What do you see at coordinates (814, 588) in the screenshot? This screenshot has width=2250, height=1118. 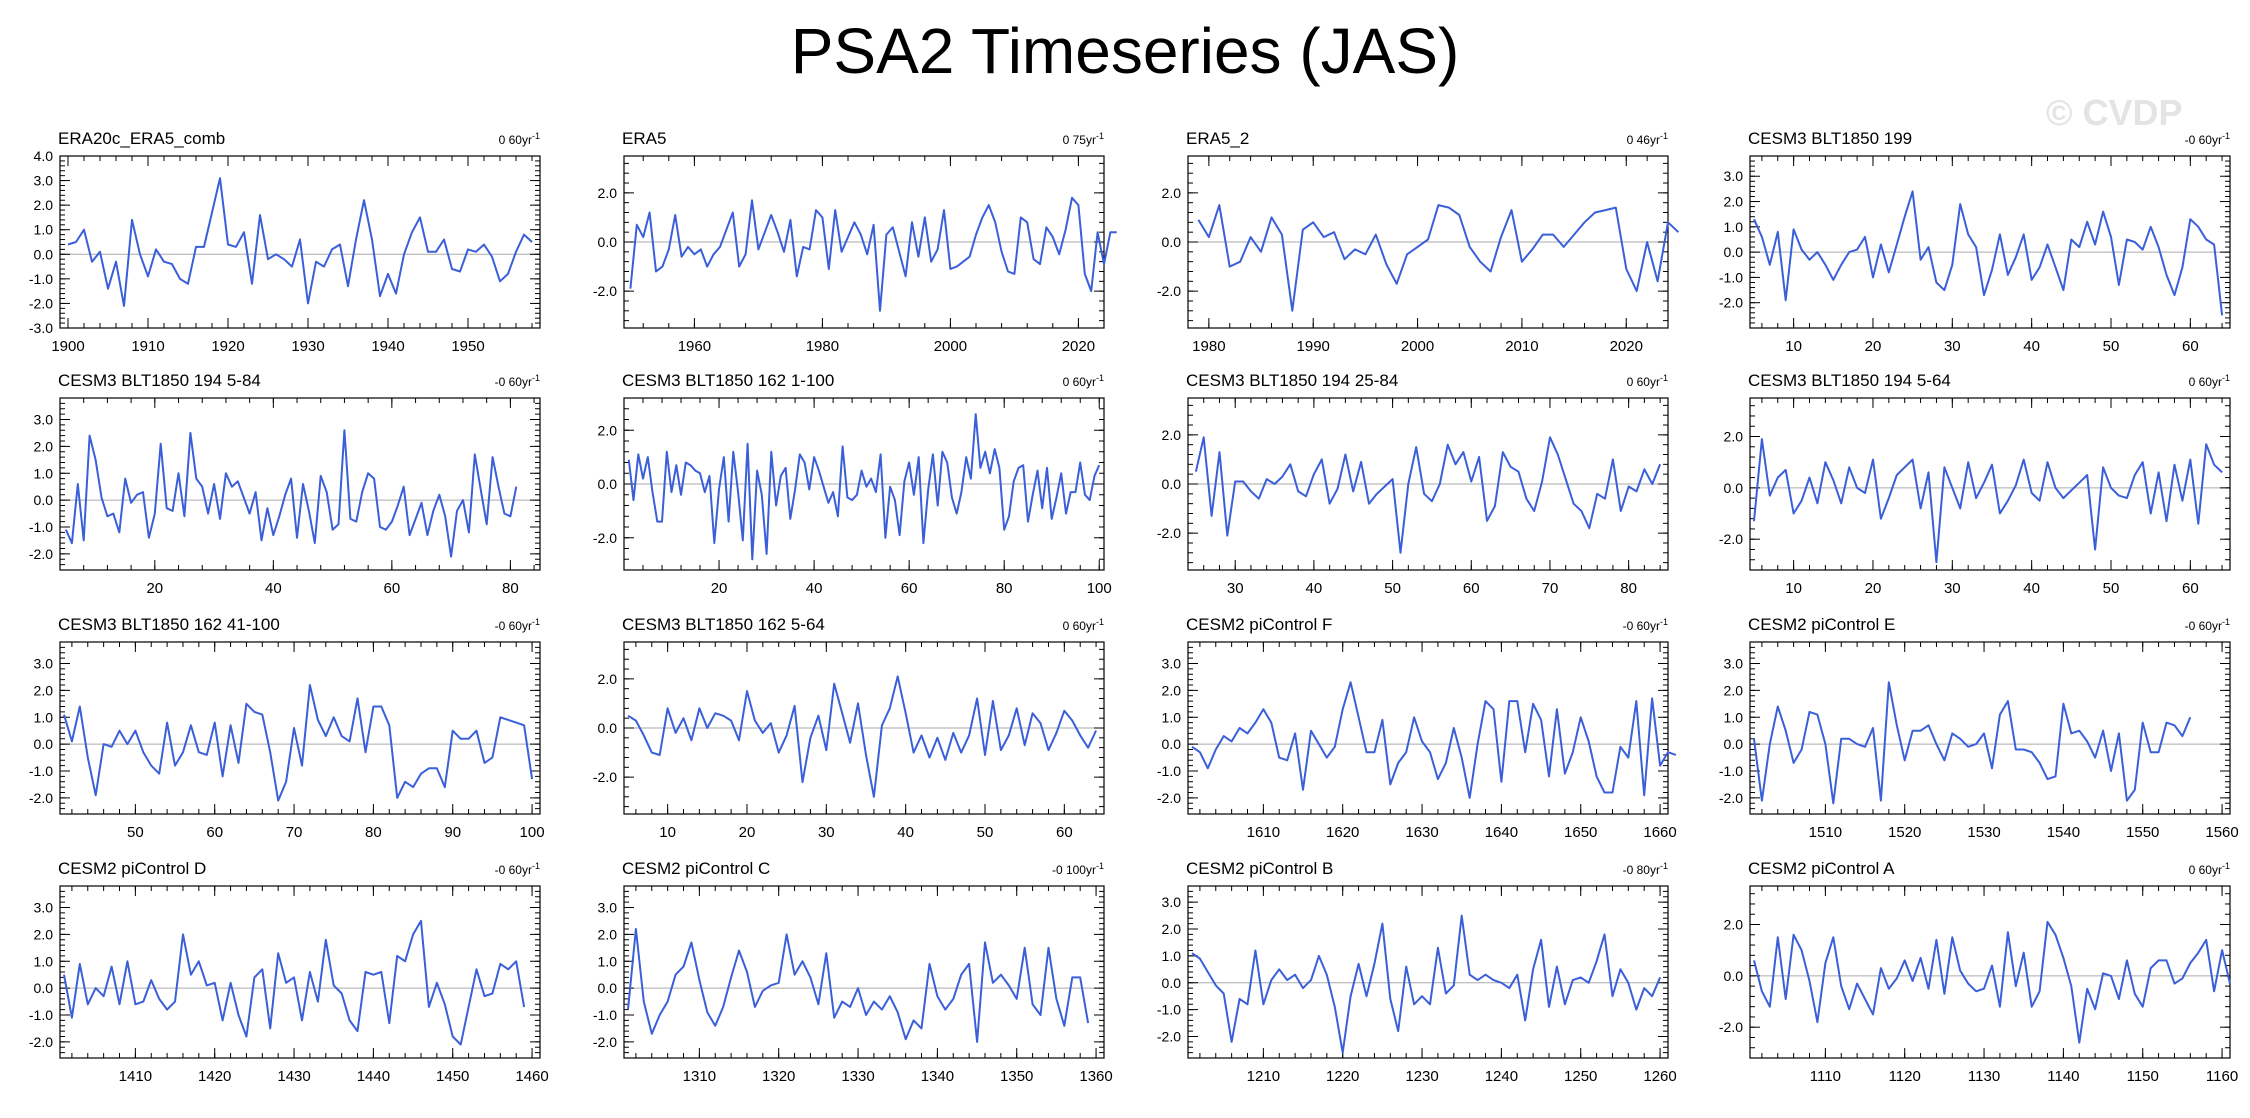 I see `x-tick-label: 40` at bounding box center [814, 588].